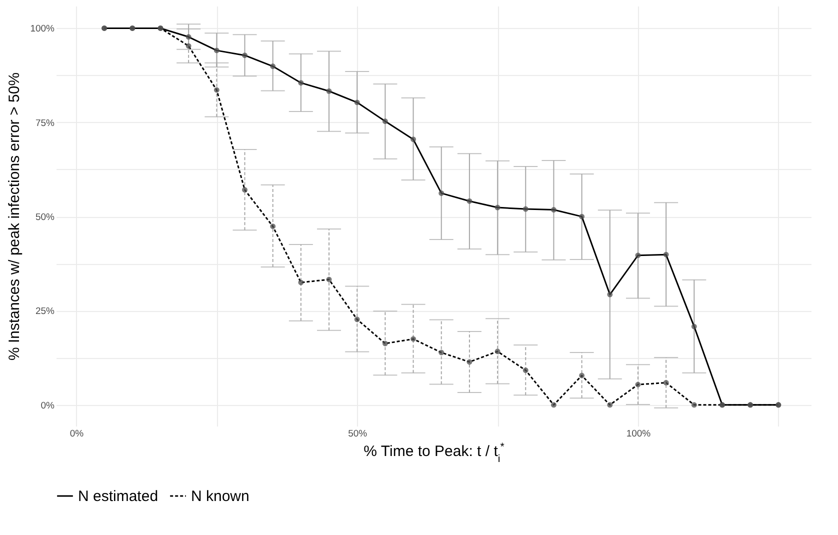 This screenshot has width=838, height=535. I want to click on y-tick-label: 75%, so click(45, 123).